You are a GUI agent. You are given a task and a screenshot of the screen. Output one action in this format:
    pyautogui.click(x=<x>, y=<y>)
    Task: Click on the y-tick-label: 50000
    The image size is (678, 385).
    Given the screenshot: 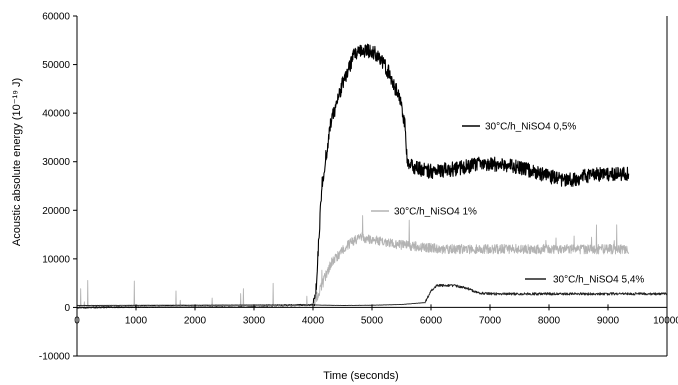 What is the action you would take?
    pyautogui.click(x=56, y=65)
    